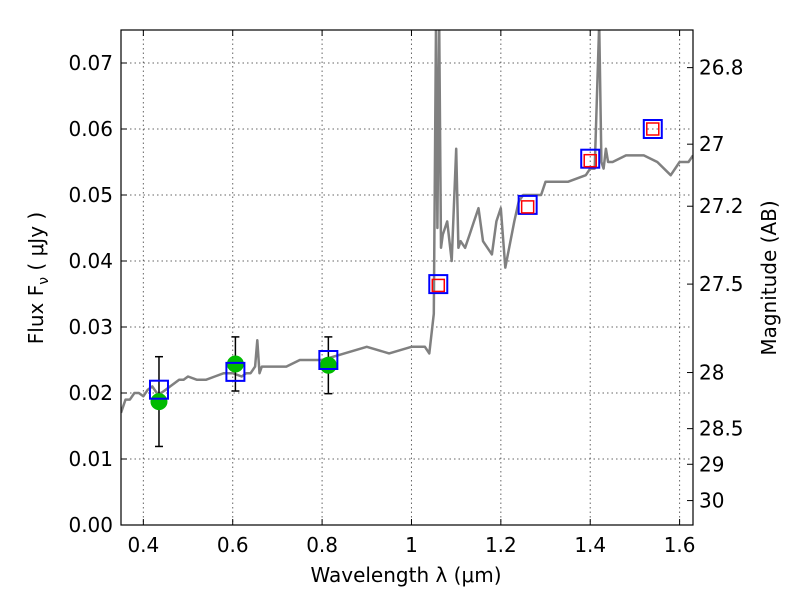 The height and width of the screenshot is (600, 800). I want to click on y-tick-label: 0.04, so click(90, 261).